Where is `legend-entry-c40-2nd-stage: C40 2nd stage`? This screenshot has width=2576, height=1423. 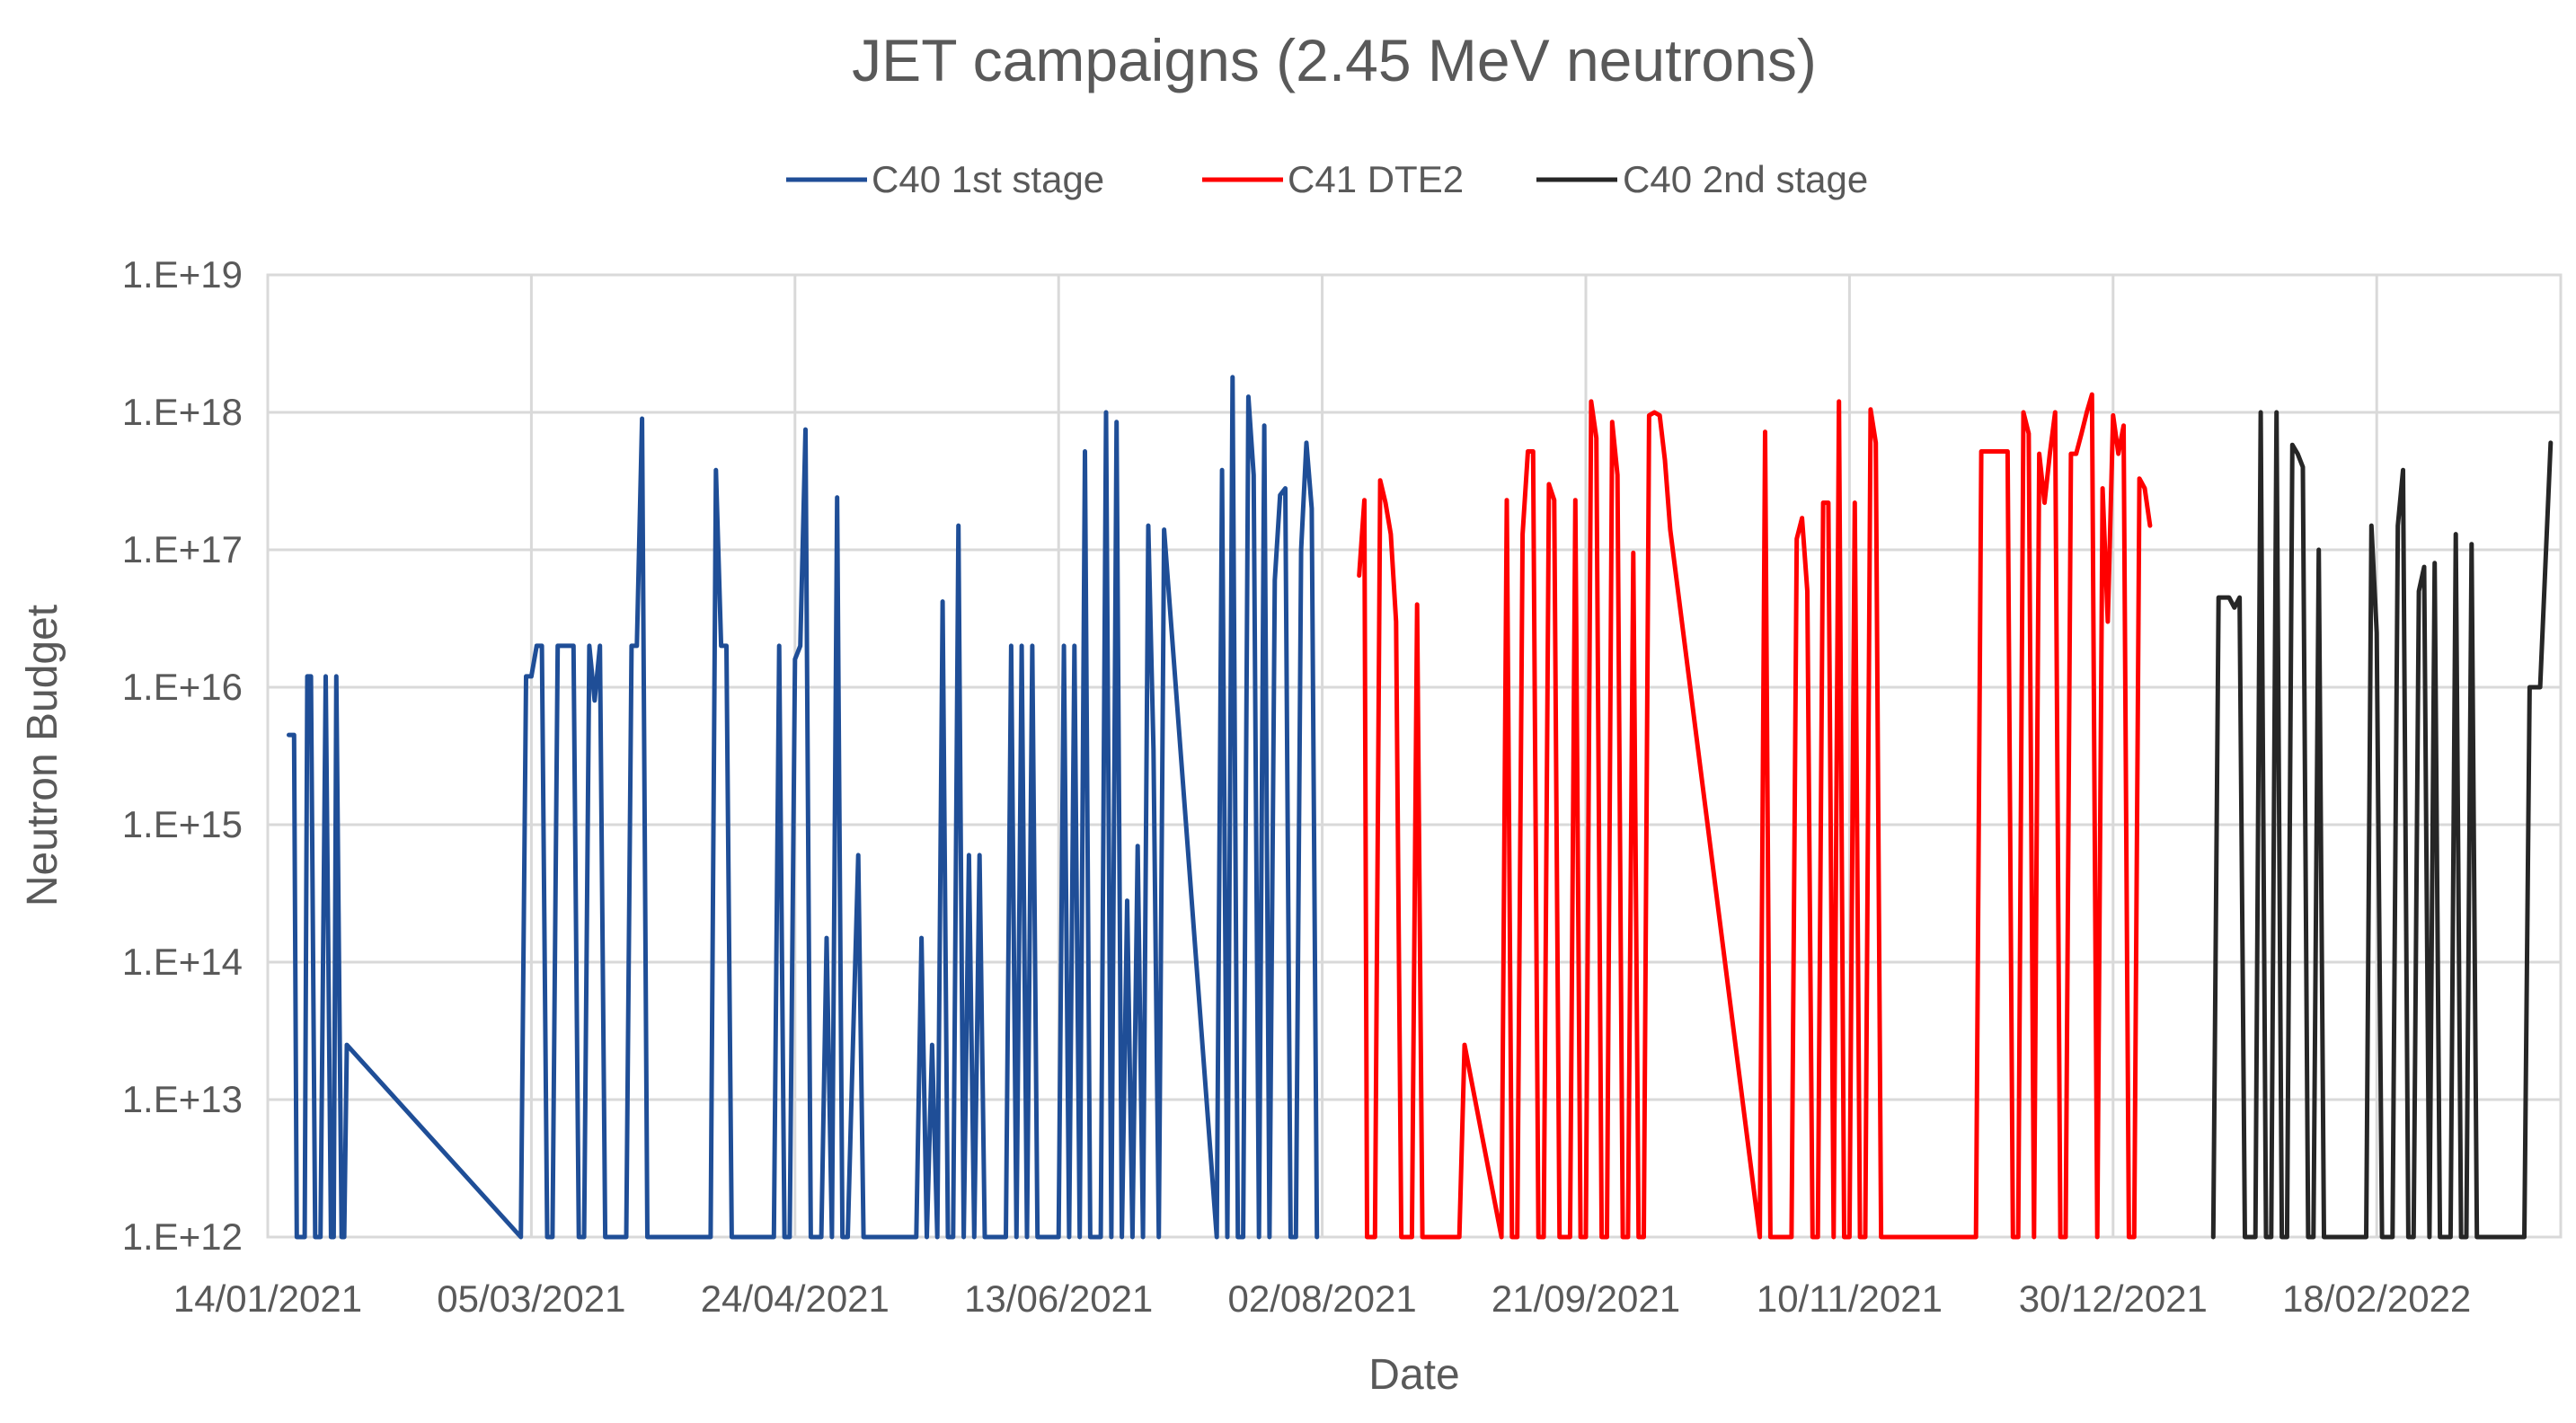 legend-entry-c40-2nd-stage: C40 2nd stage is located at coordinates (1702, 179).